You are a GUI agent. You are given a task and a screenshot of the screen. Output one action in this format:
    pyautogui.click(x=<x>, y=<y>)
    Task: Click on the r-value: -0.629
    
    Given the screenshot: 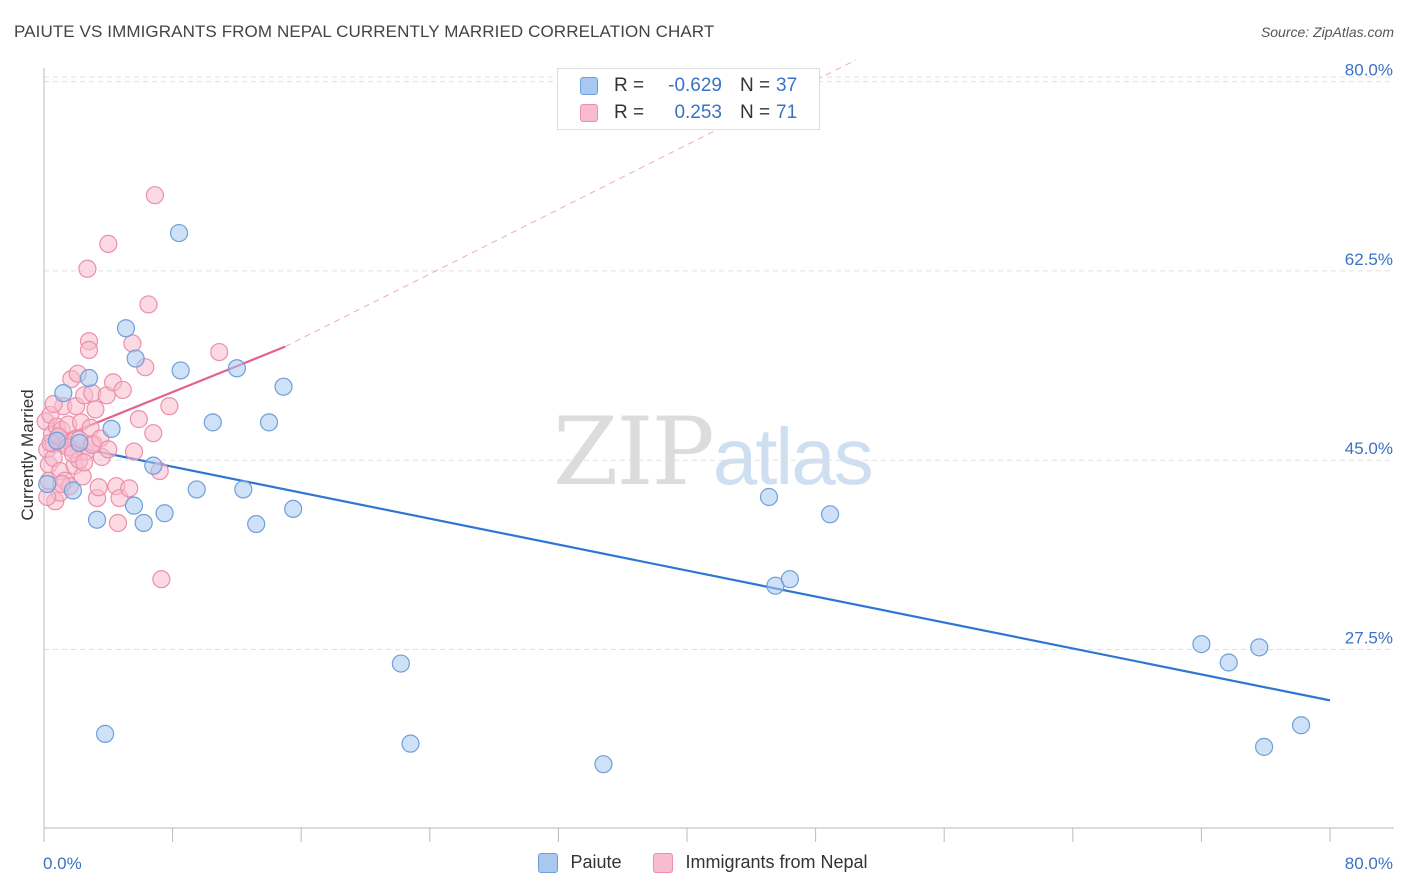 What is the action you would take?
    pyautogui.click(x=695, y=85)
    